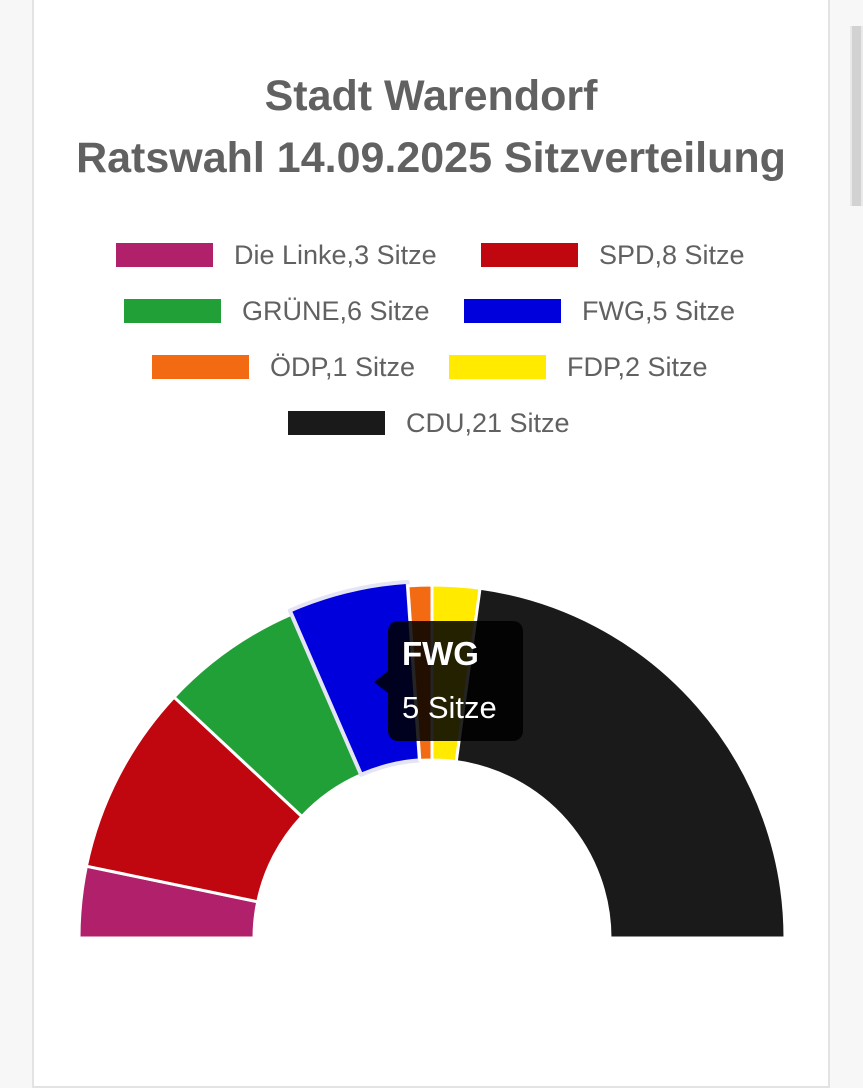  I want to click on legend-swatch-cdu, so click(336, 423).